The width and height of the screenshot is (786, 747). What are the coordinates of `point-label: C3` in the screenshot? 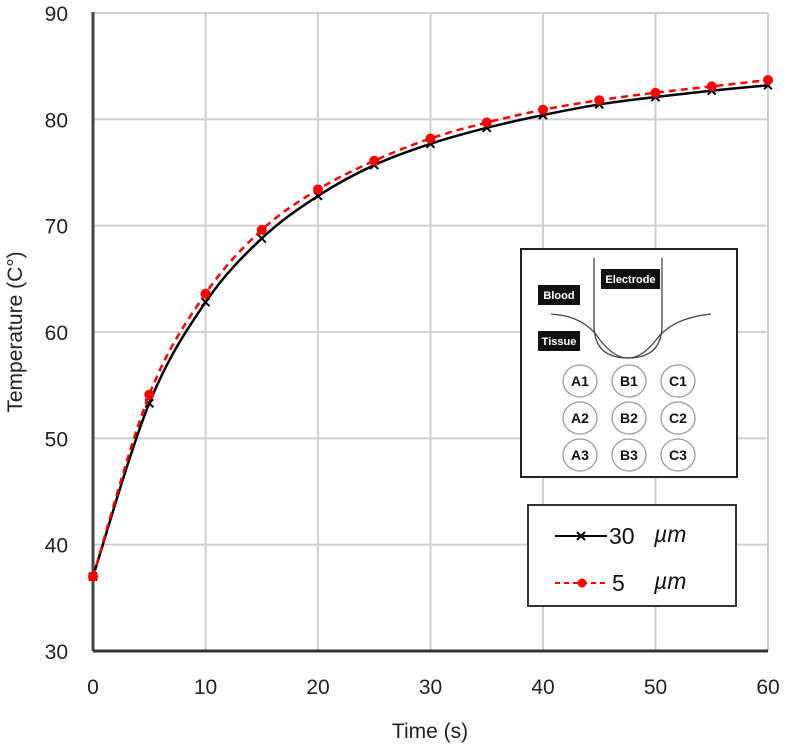 It's located at (678, 455).